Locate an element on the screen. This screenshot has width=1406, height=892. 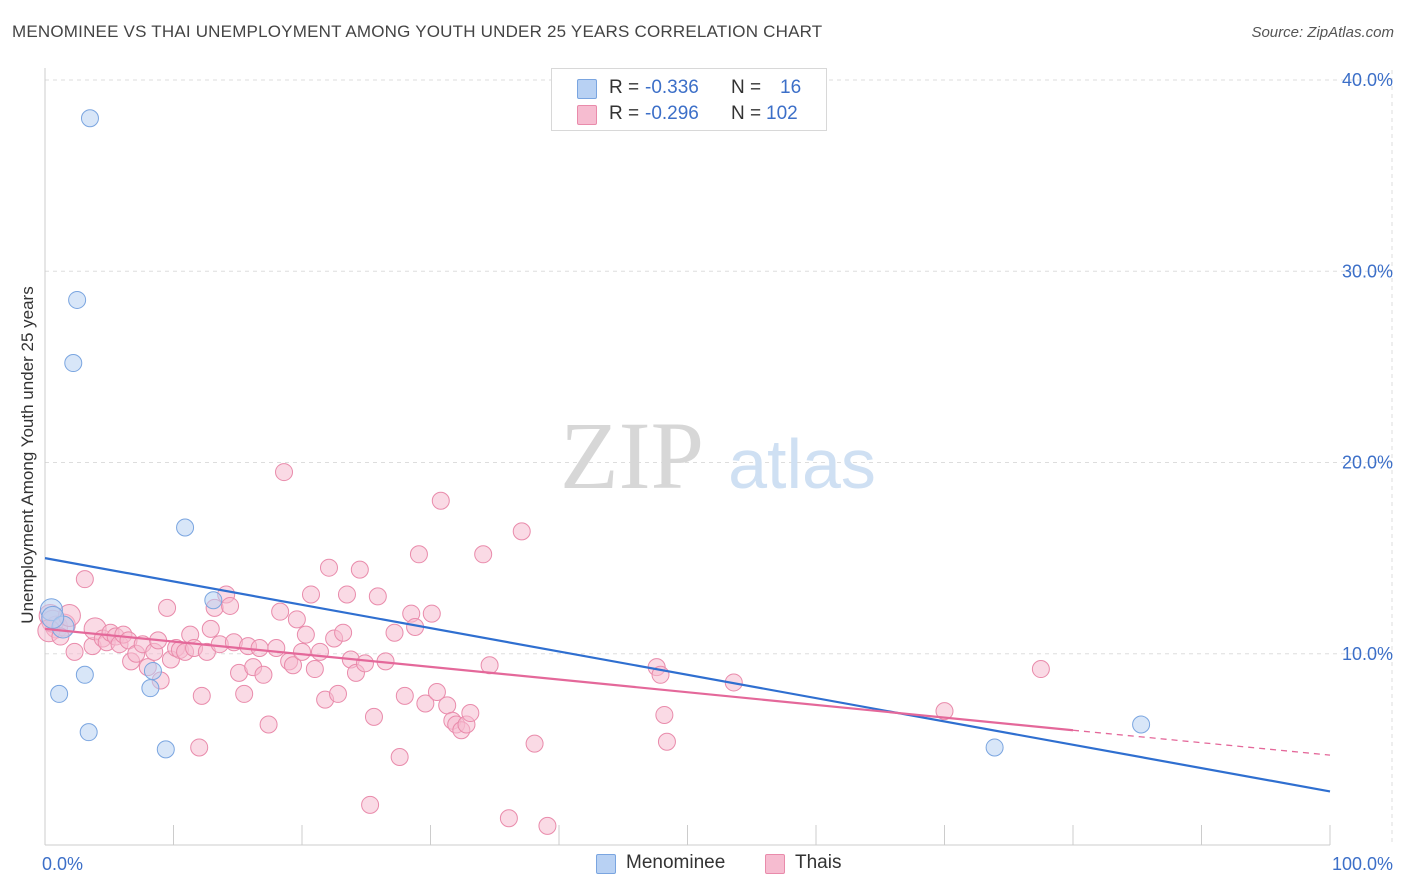
thais-n-label: N = is located at coordinates (746, 113).